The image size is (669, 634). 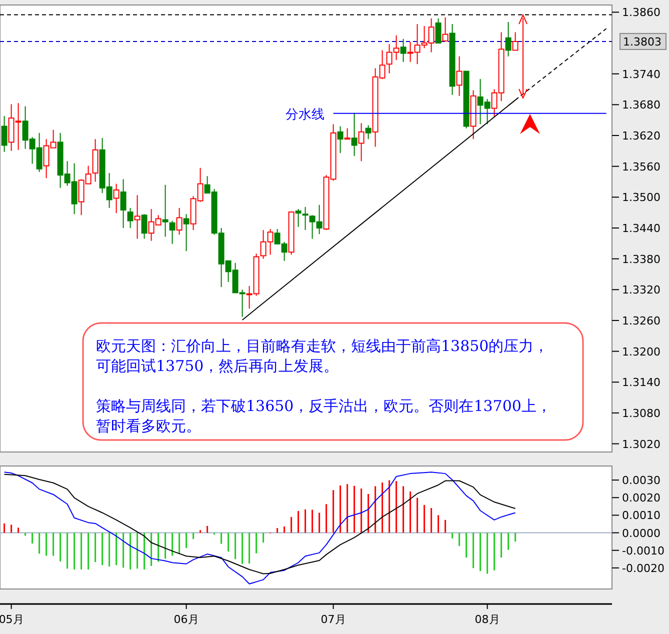 What do you see at coordinates (643, 551) in the screenshot?
I see `tick-label: -0.0010` at bounding box center [643, 551].